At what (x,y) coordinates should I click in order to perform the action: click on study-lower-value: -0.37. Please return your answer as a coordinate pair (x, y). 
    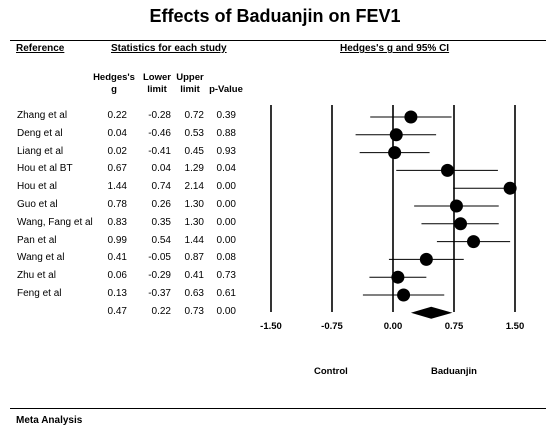
    Looking at the image, I should click on (159, 293).